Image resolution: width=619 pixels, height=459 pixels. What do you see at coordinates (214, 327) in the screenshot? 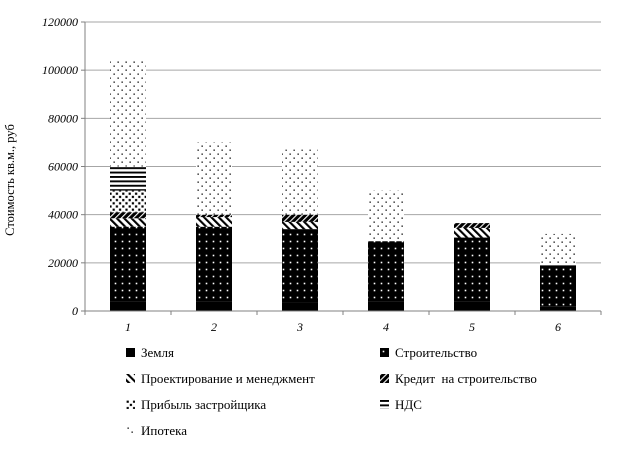
I see `x-tick-label: 2` at bounding box center [214, 327].